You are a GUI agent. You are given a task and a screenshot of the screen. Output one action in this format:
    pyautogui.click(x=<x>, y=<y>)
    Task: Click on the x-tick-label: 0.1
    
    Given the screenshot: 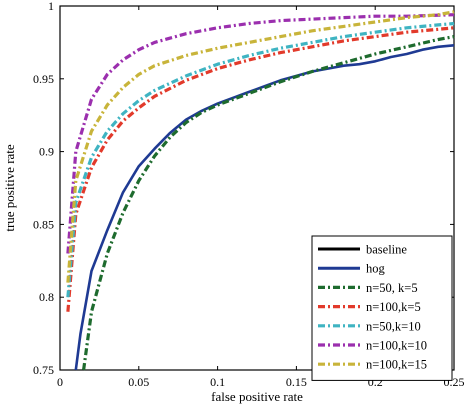 What is the action you would take?
    pyautogui.click(x=217, y=382)
    